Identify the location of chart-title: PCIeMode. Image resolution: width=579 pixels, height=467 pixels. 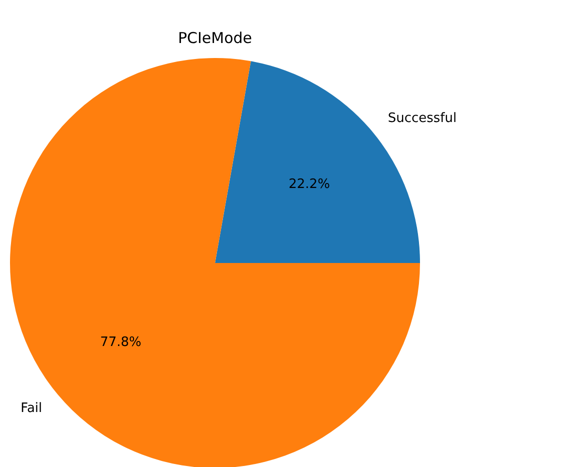
(215, 38).